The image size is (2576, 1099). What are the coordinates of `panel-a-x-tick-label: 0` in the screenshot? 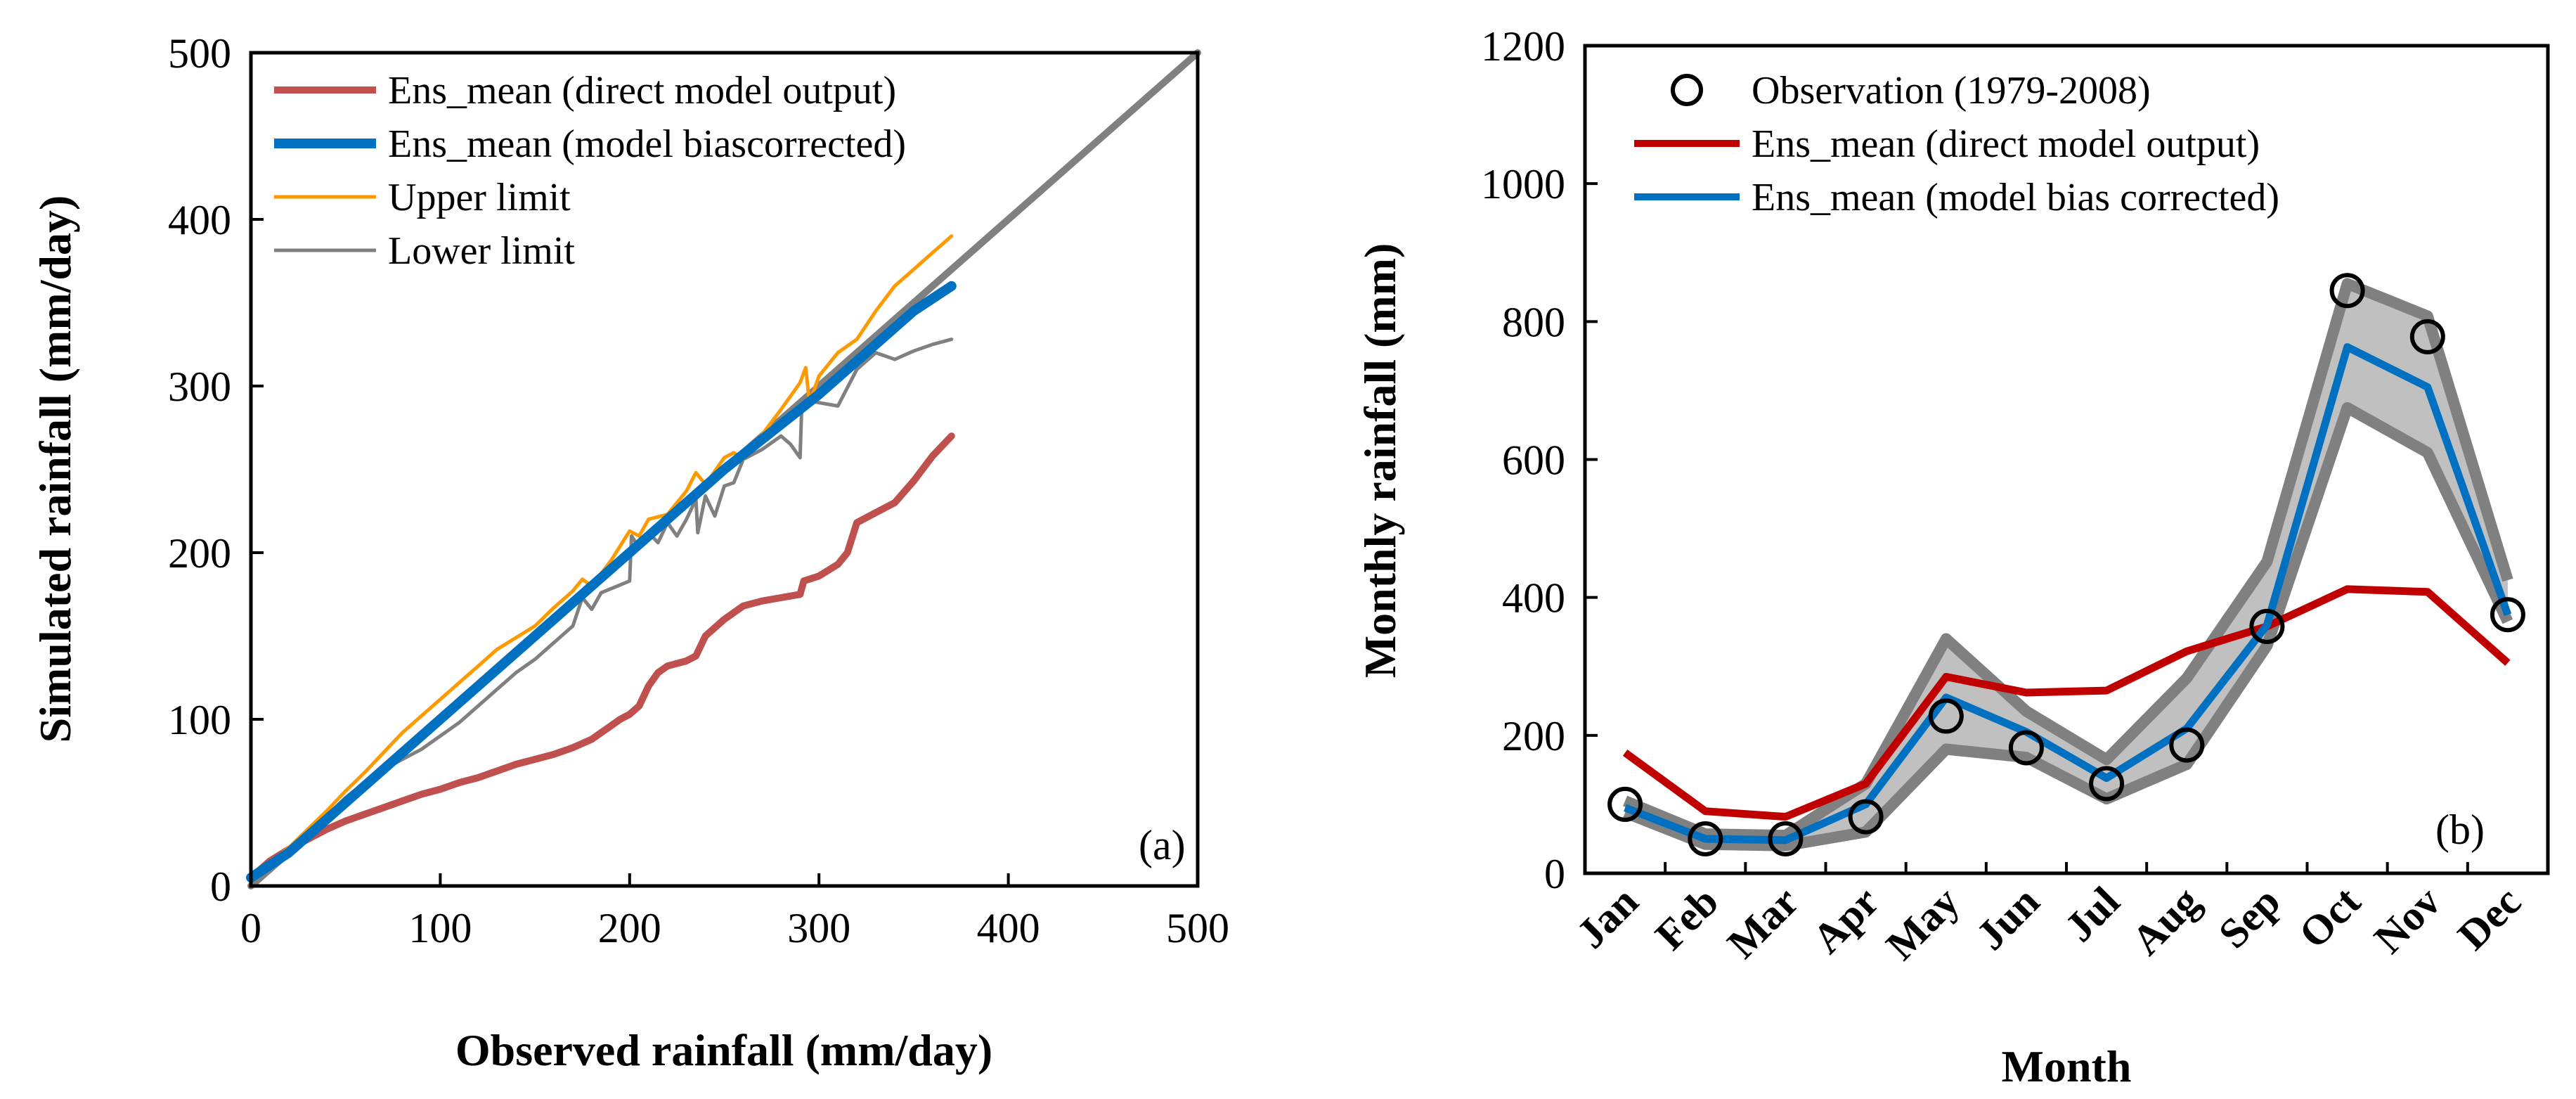 It's located at (251, 928).